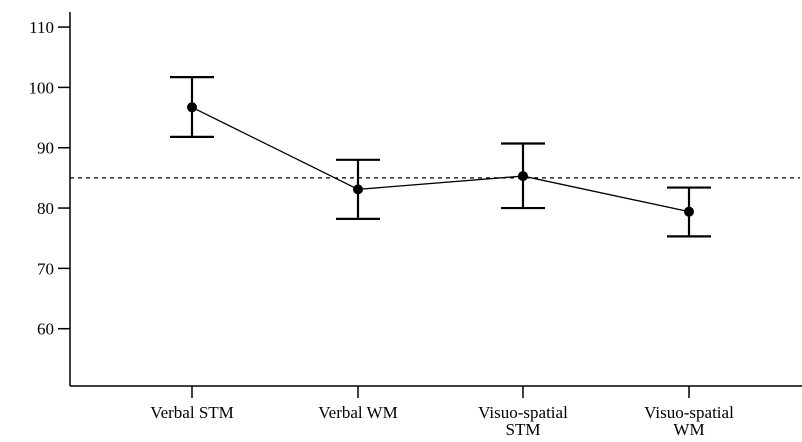  I want to click on y-tick-label: 100, so click(42, 87).